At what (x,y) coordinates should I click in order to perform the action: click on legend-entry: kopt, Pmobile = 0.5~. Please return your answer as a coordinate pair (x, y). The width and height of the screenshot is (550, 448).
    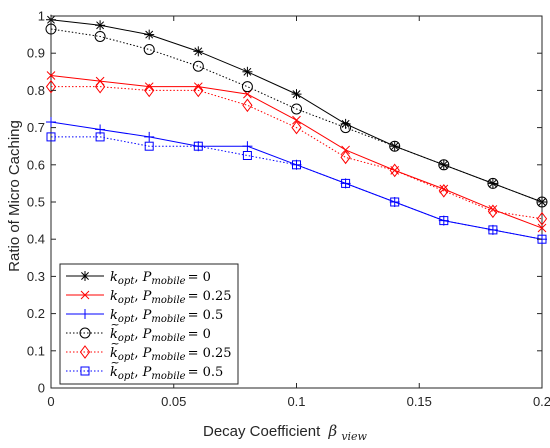
    Looking at the image, I should click on (144, 369).